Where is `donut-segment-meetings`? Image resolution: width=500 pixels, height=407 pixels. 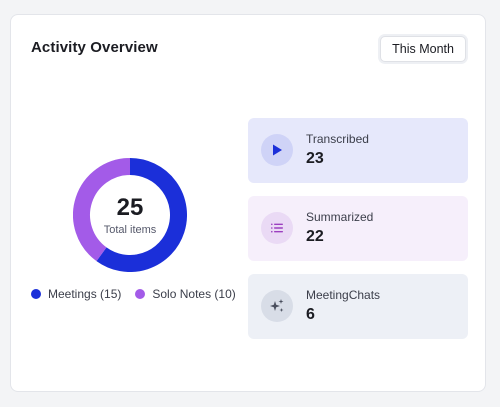
donut-segment-meetings is located at coordinates (141, 215).